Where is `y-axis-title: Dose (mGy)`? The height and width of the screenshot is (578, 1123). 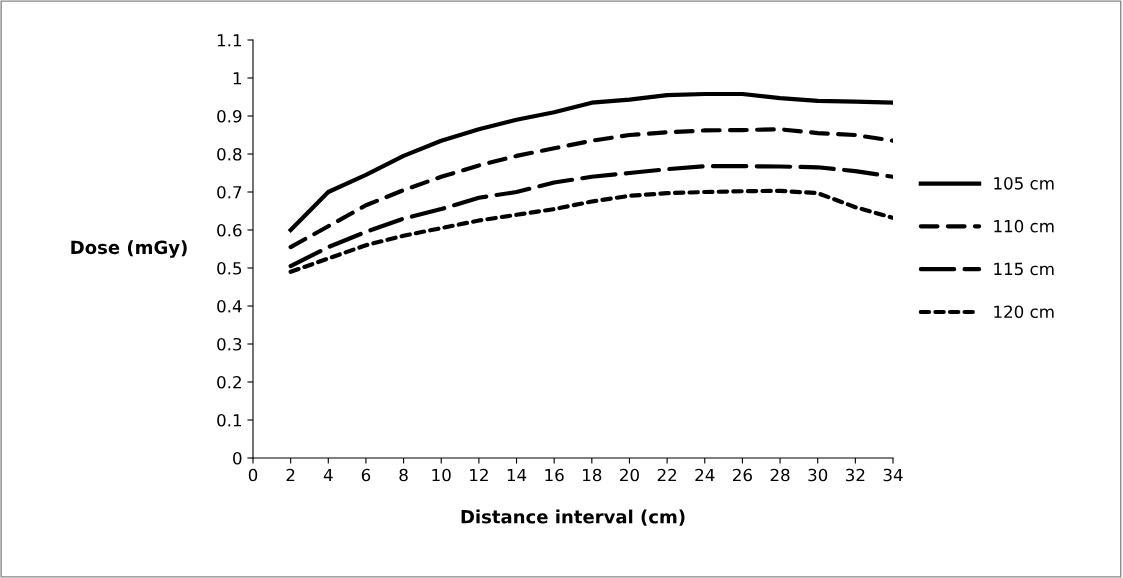
y-axis-title: Dose (mGy) is located at coordinates (129, 249).